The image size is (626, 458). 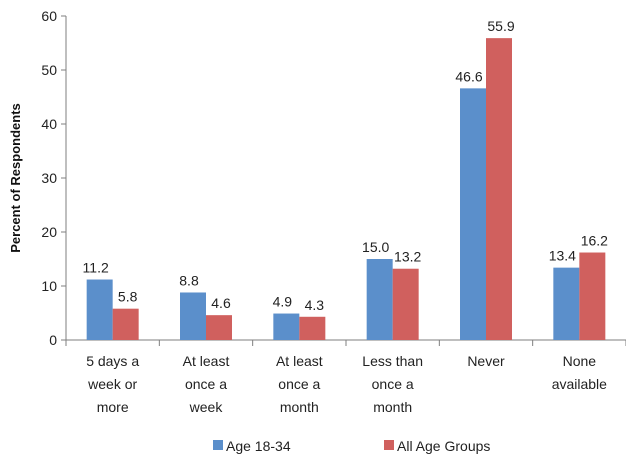 What do you see at coordinates (580, 361) in the screenshot?
I see `x-tick-label: None` at bounding box center [580, 361].